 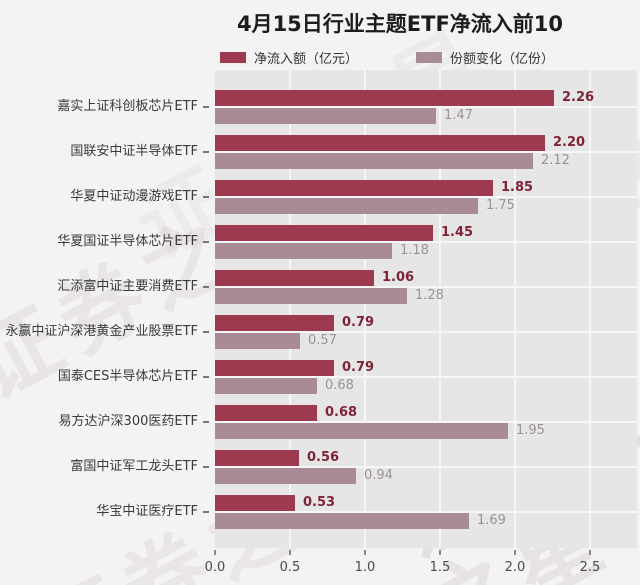 I want to click on category-label: 华夏国证半导体芯片ETF, so click(x=127, y=241).